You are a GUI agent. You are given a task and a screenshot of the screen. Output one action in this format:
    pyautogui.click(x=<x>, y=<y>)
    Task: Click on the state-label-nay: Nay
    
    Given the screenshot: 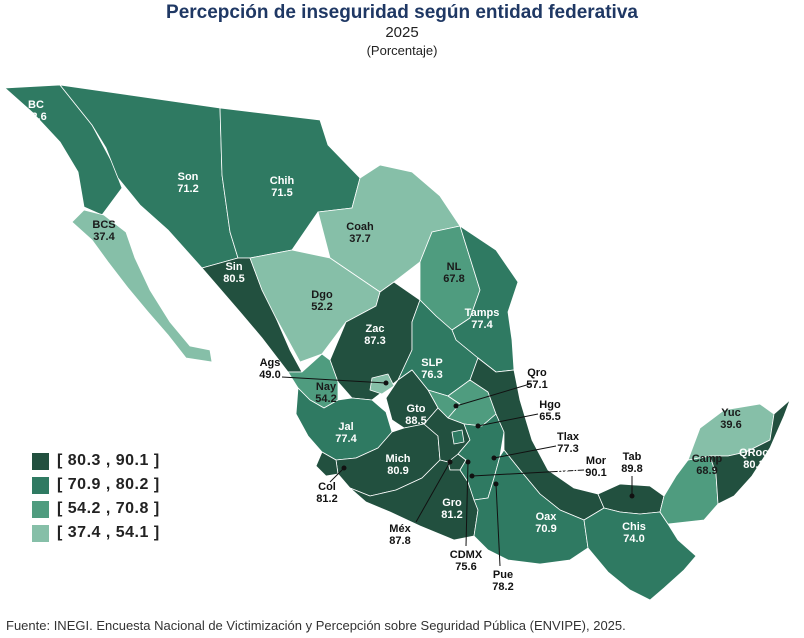 What is the action you would take?
    pyautogui.click(x=326, y=387)
    